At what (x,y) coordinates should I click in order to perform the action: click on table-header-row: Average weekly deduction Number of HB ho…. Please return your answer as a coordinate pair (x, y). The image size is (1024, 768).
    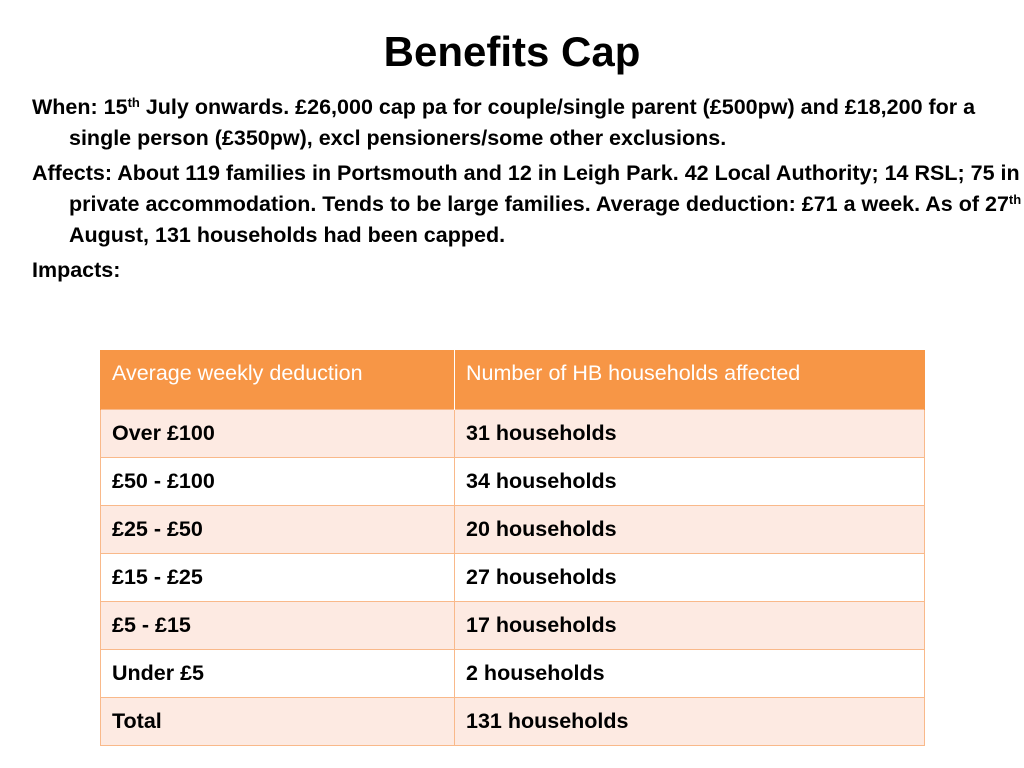
    Looking at the image, I should click on (512, 379).